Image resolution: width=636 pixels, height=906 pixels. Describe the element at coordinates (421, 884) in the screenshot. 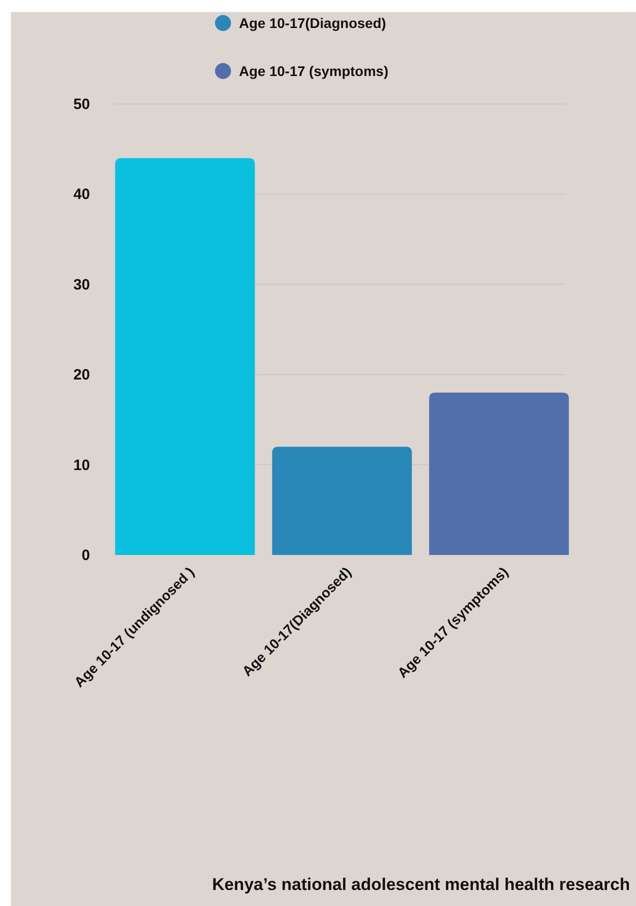

I see `text: Kenya’s national adolescent mental health research` at that location.